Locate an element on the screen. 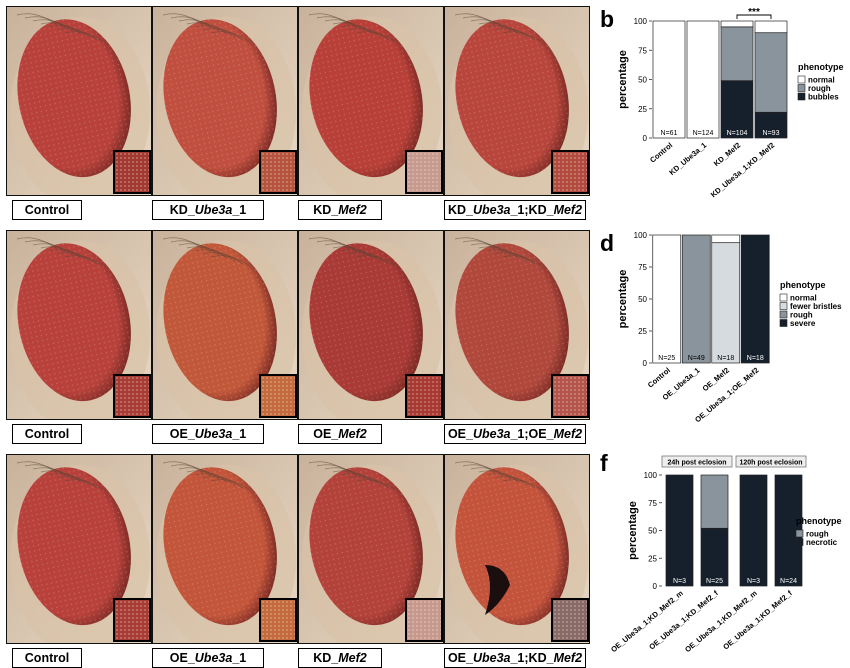 This screenshot has width=850, height=668. x-tick-label: KD_Mef2 is located at coordinates (727, 155).